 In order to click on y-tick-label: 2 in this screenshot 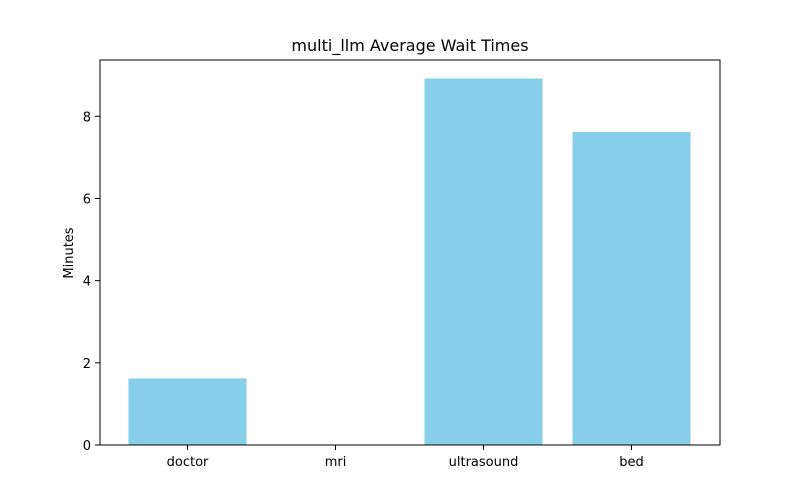, I will do `click(87, 364)`.